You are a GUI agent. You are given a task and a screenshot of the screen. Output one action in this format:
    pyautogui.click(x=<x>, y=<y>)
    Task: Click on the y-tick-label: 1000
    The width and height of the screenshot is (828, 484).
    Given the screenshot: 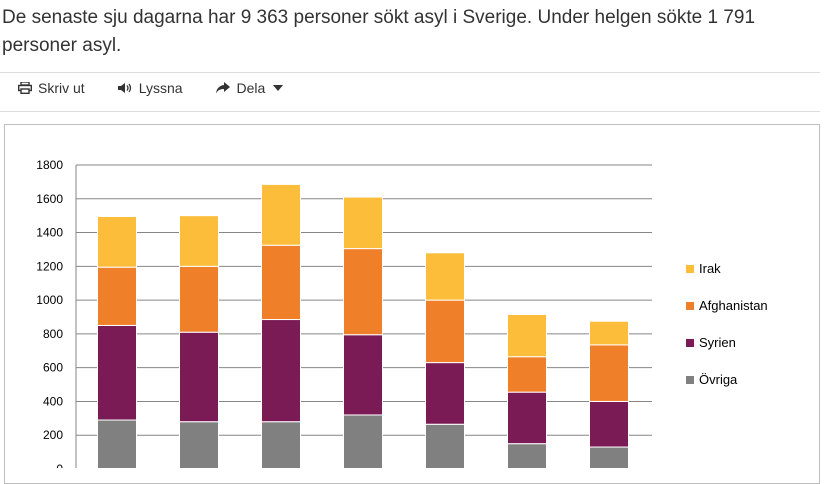 What is the action you would take?
    pyautogui.click(x=49, y=300)
    